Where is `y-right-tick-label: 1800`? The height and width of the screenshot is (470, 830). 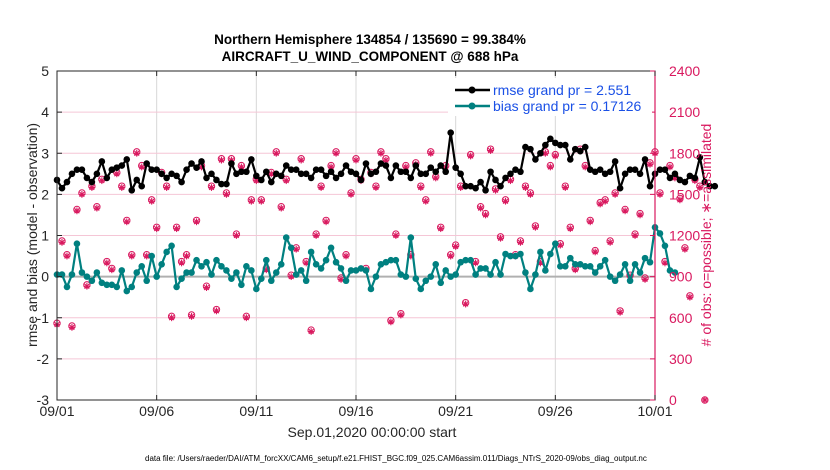
y-right-tick-label: 1800 is located at coordinates (684, 153).